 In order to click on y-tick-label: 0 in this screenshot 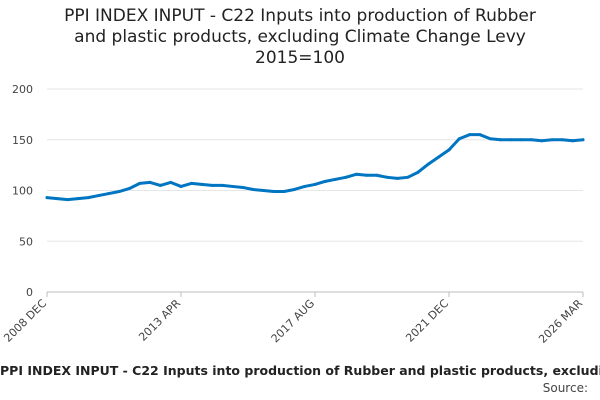, I will do `click(29, 292)`.